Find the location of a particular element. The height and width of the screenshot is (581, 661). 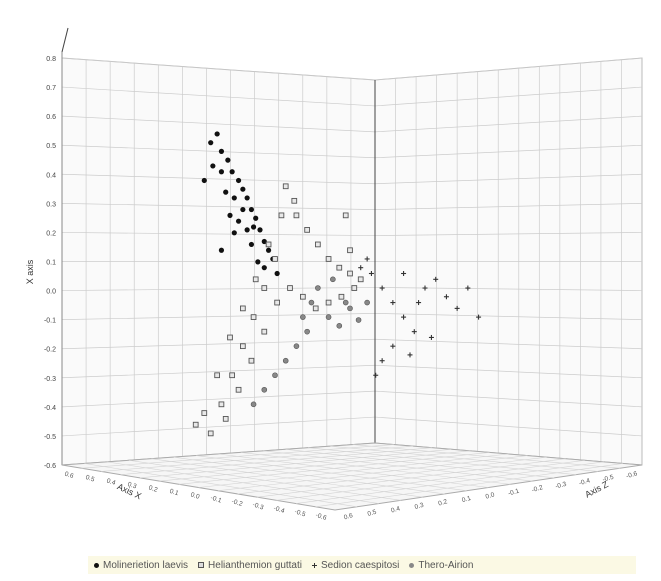

y-axis-label: X axis is located at coordinates (30, 271).